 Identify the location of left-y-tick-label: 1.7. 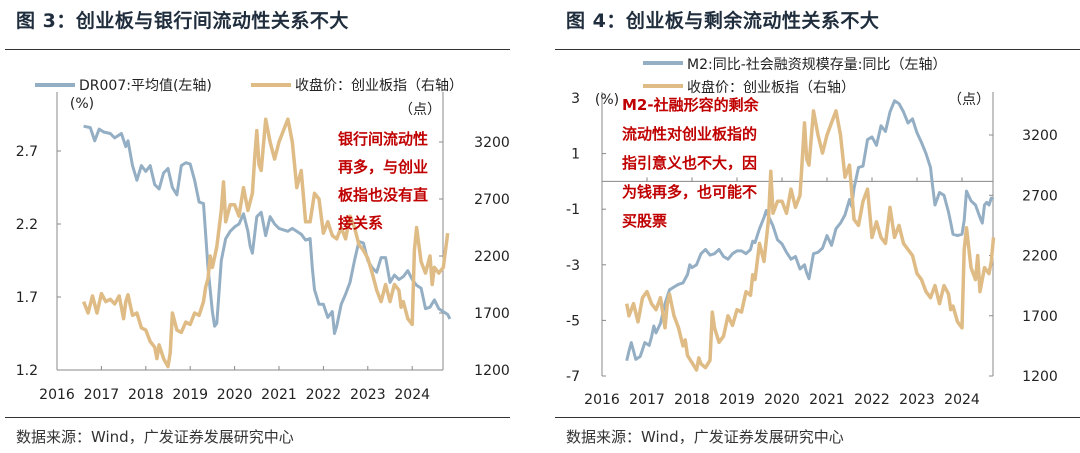
(27, 298).